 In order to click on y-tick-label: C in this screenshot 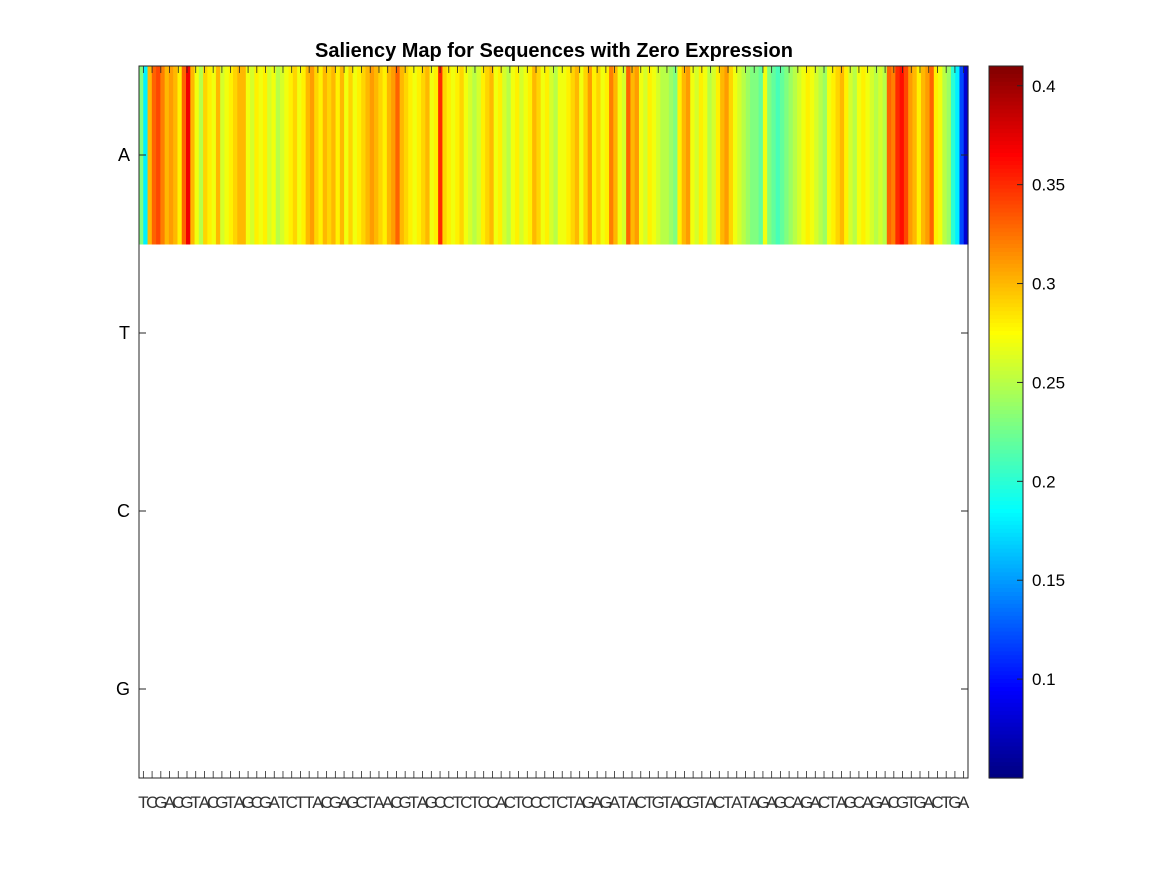, I will do `click(123, 511)`.